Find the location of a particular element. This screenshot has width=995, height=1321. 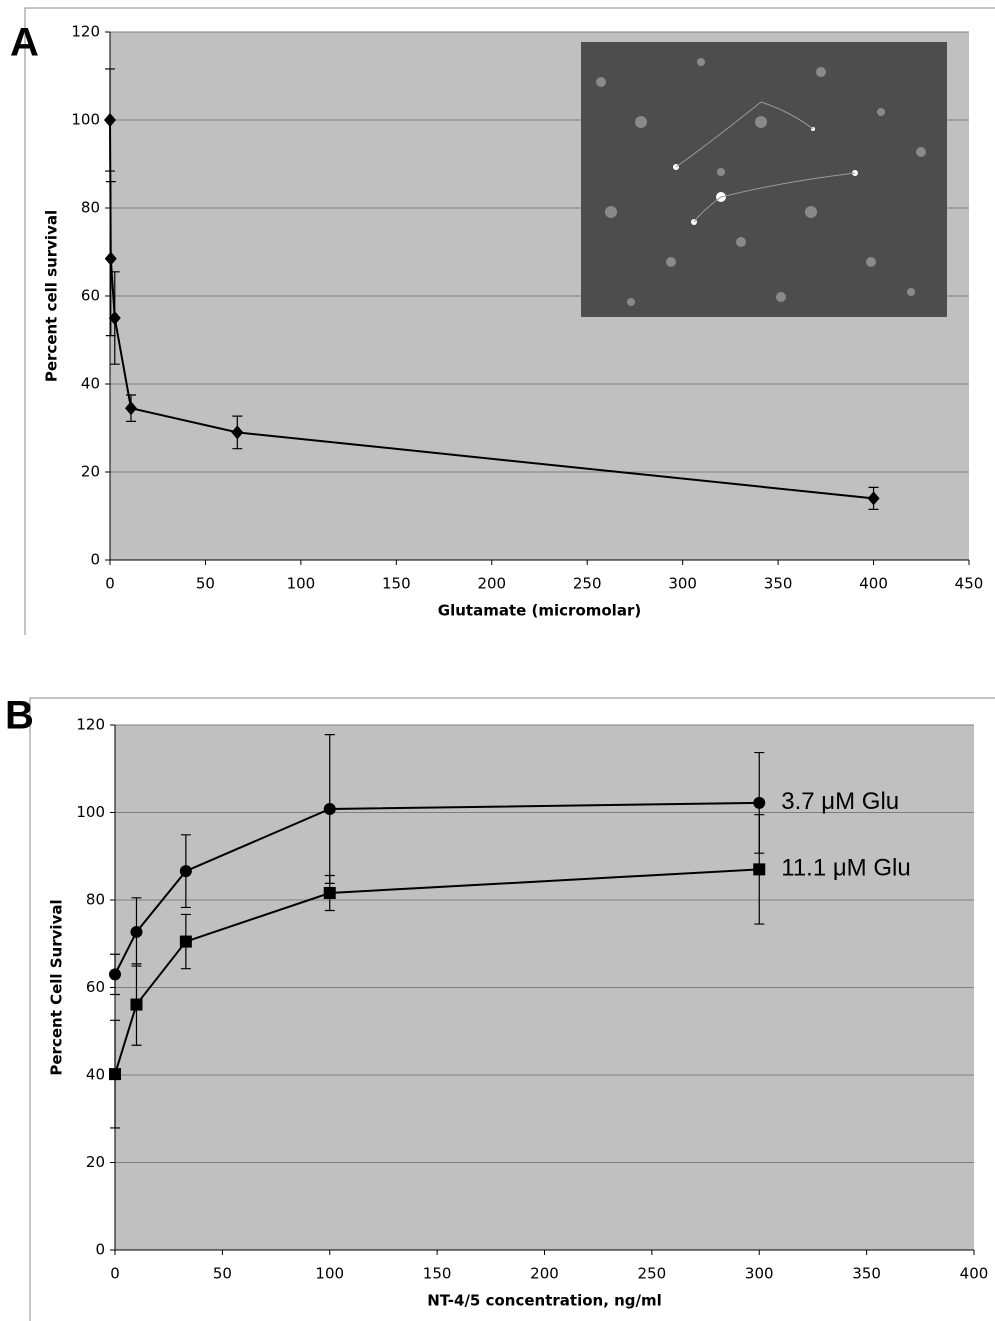

panel-label: A is located at coordinates (24, 43).